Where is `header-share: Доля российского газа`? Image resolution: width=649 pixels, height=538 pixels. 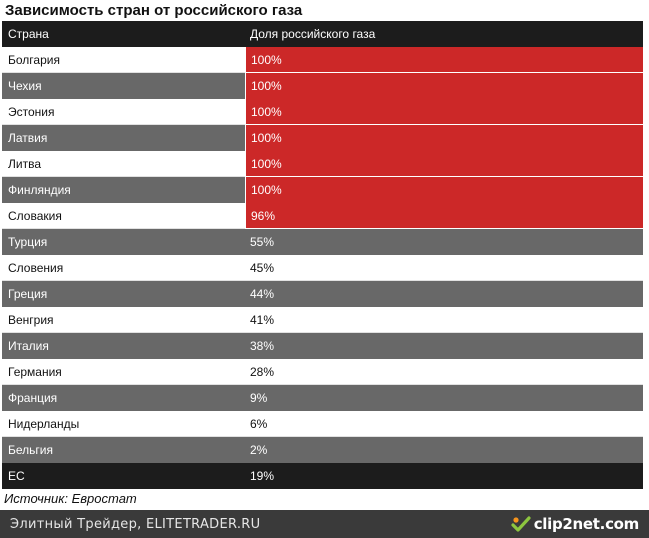
header-share: Доля российского газа is located at coordinates (313, 34).